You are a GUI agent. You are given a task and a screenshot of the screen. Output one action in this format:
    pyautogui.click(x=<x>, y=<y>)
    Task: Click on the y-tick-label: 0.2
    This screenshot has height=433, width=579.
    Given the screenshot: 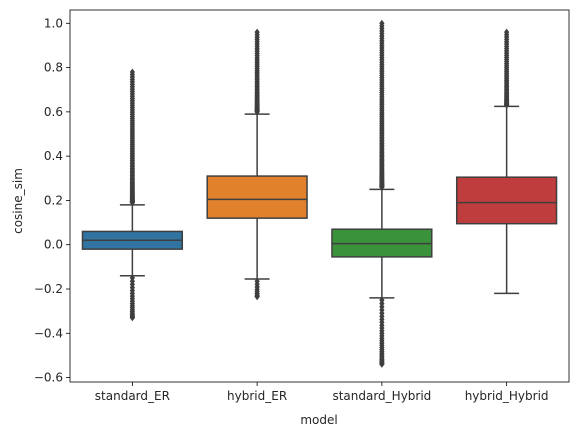 What is the action you would take?
    pyautogui.click(x=53, y=200)
    